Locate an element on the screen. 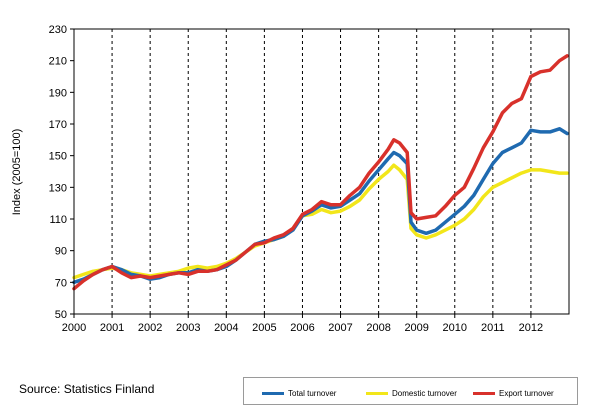 The width and height of the screenshot is (593, 416). x-tick-label-2009: 2009 is located at coordinates (416, 328).